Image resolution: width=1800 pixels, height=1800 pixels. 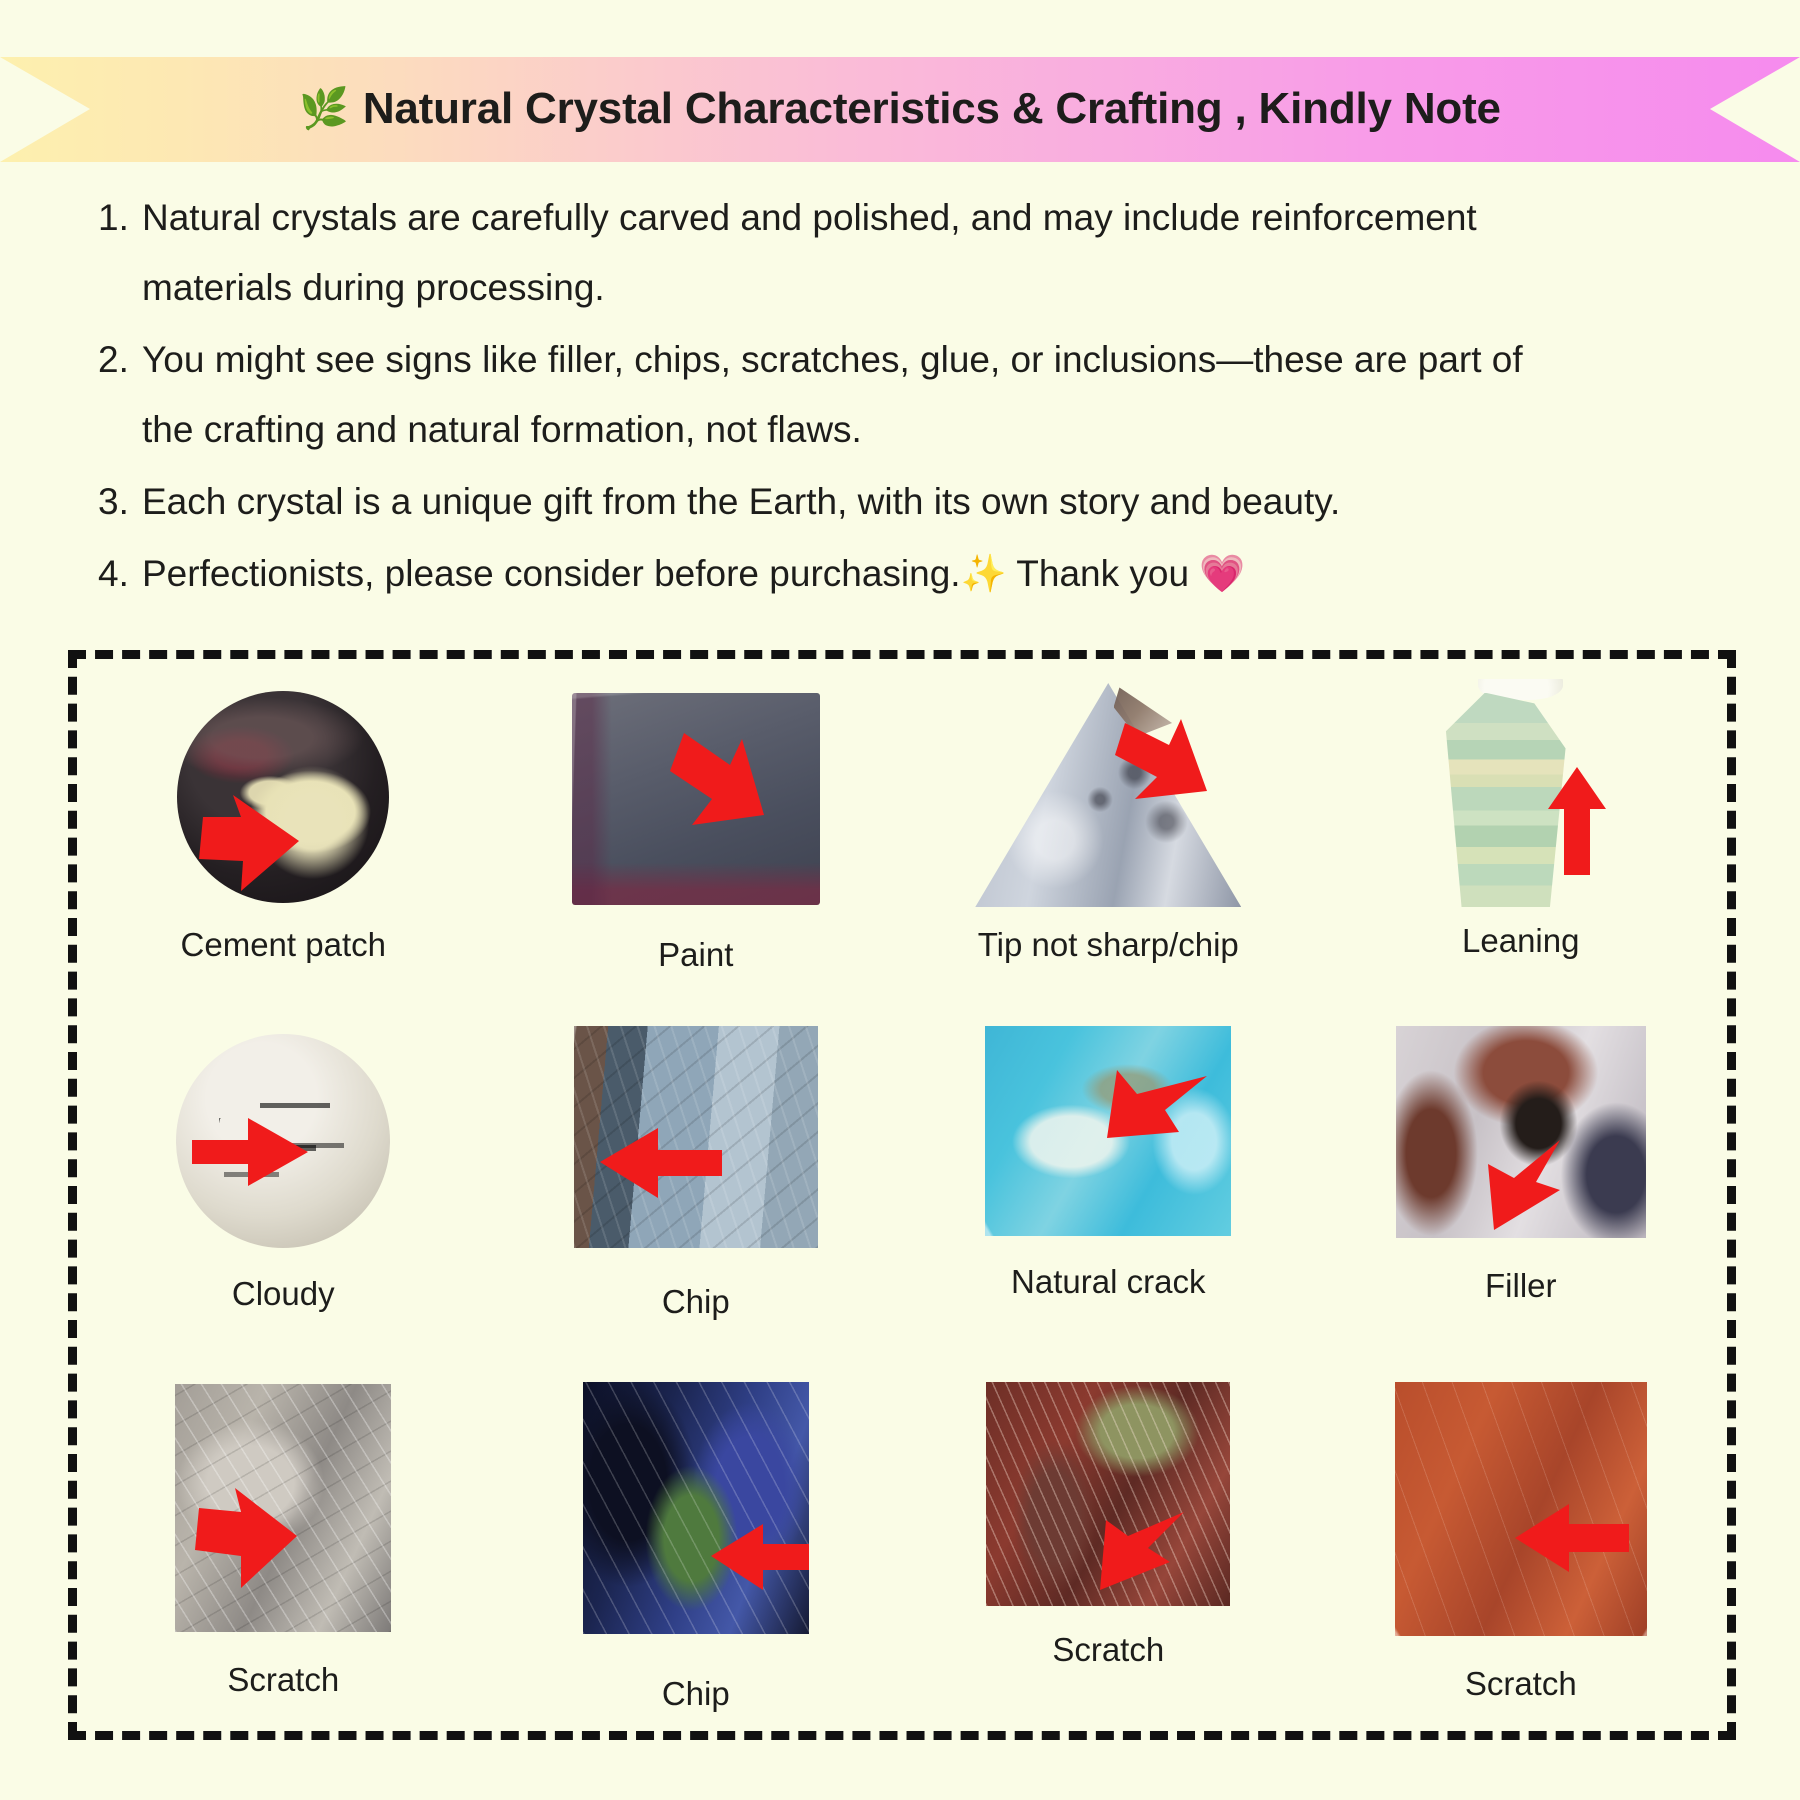 What do you see at coordinates (113, 217) in the screenshot?
I see `list-item-number: 1.` at bounding box center [113, 217].